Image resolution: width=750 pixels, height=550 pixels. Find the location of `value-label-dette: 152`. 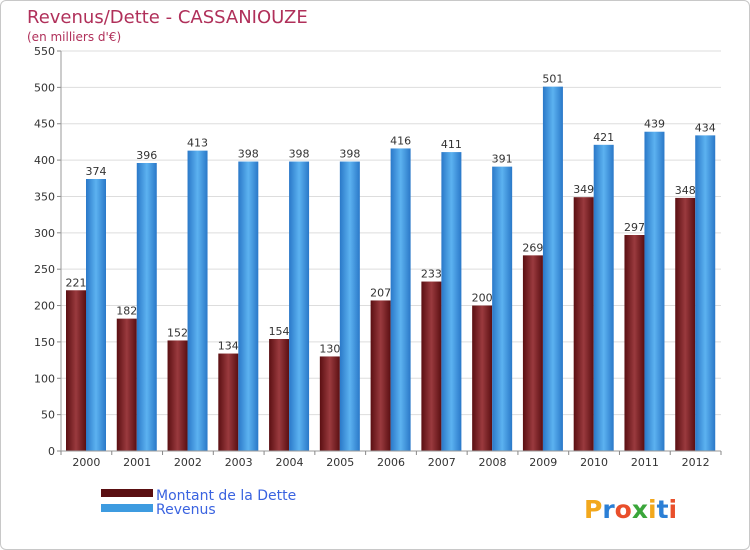

value-label-dette: 152 is located at coordinates (177, 332).